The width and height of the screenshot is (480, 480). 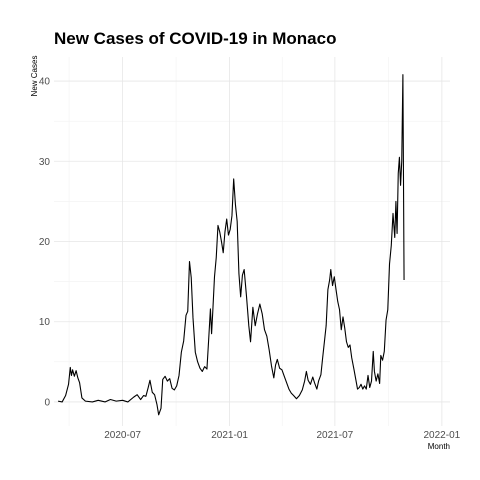 What do you see at coordinates (45, 82) in the screenshot?
I see `y-tick-label: 40` at bounding box center [45, 82].